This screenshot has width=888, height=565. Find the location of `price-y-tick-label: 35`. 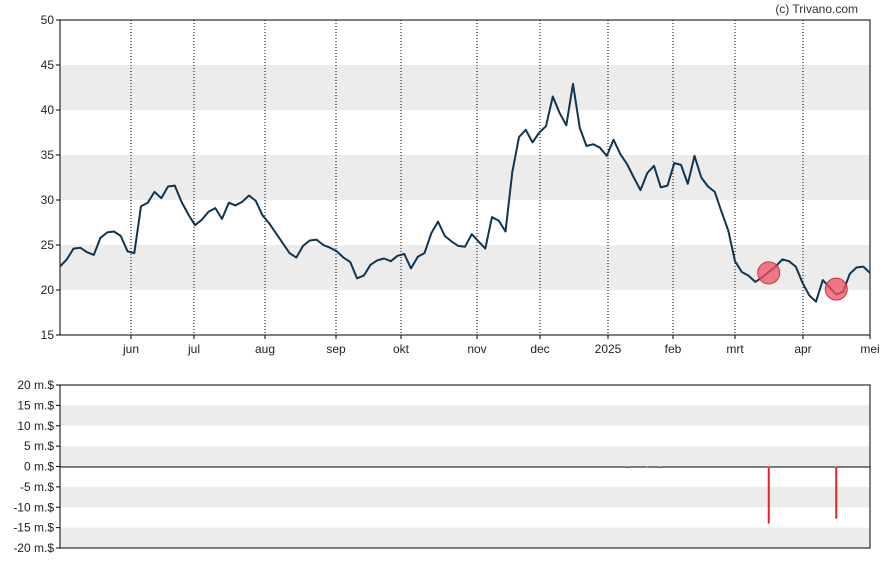

price-y-tick-label: 35 is located at coordinates (48, 155).